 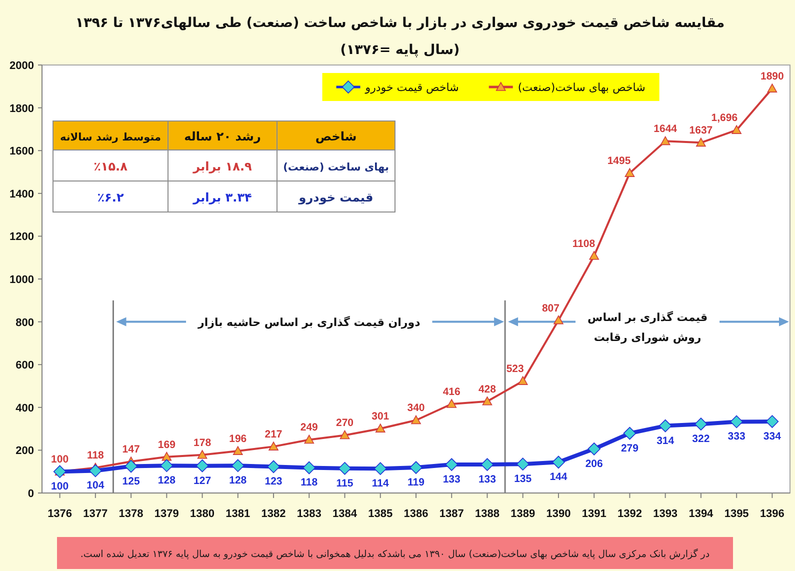 I want to click on annotation: رشد ۲۰ ساله, so click(x=222, y=137).